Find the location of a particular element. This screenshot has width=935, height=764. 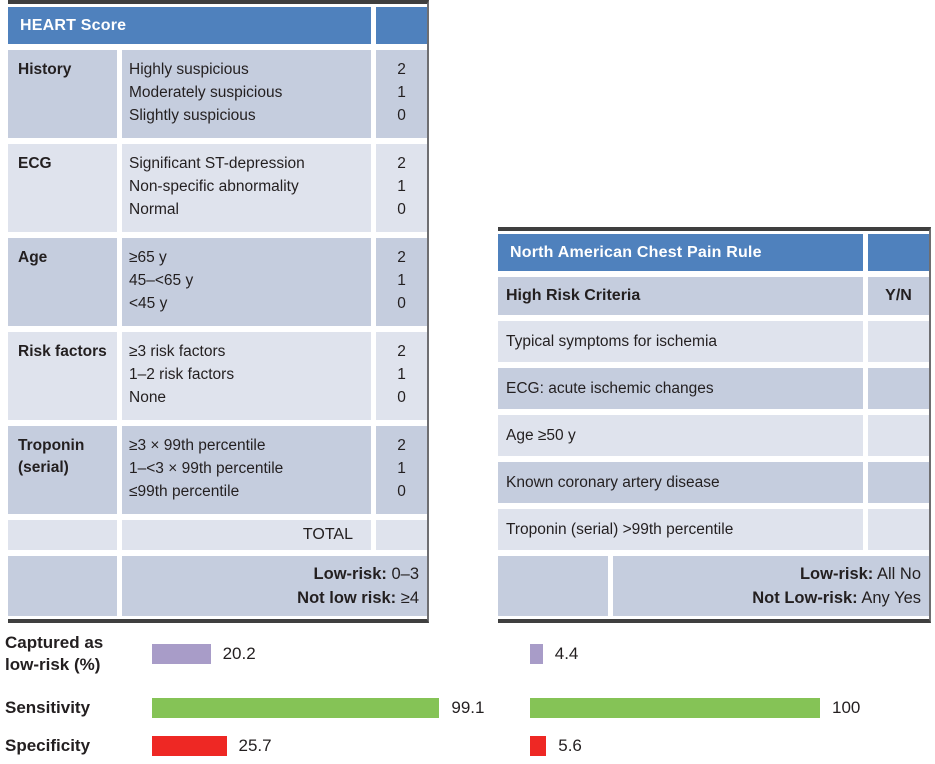

heart-score-column-header is located at coordinates (401, 25).